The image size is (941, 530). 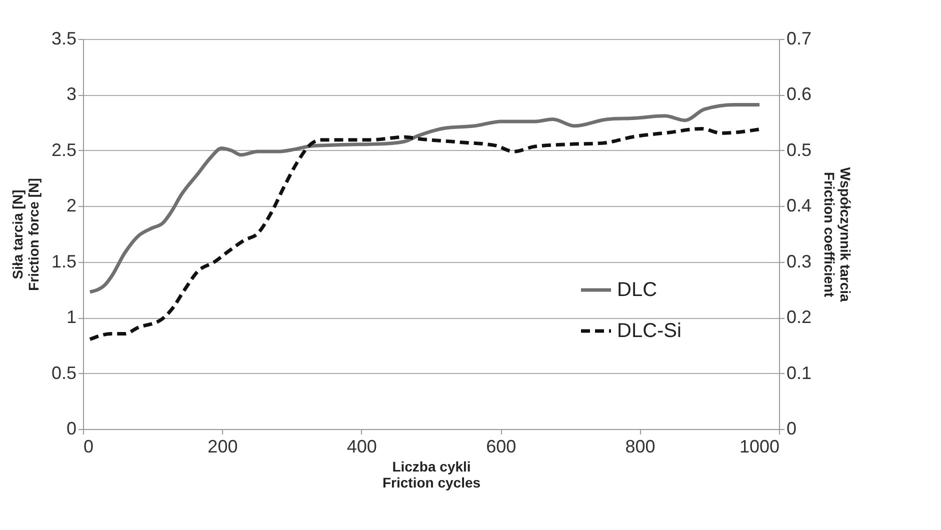 I want to click on x-tick-label: 800, so click(x=640, y=446).